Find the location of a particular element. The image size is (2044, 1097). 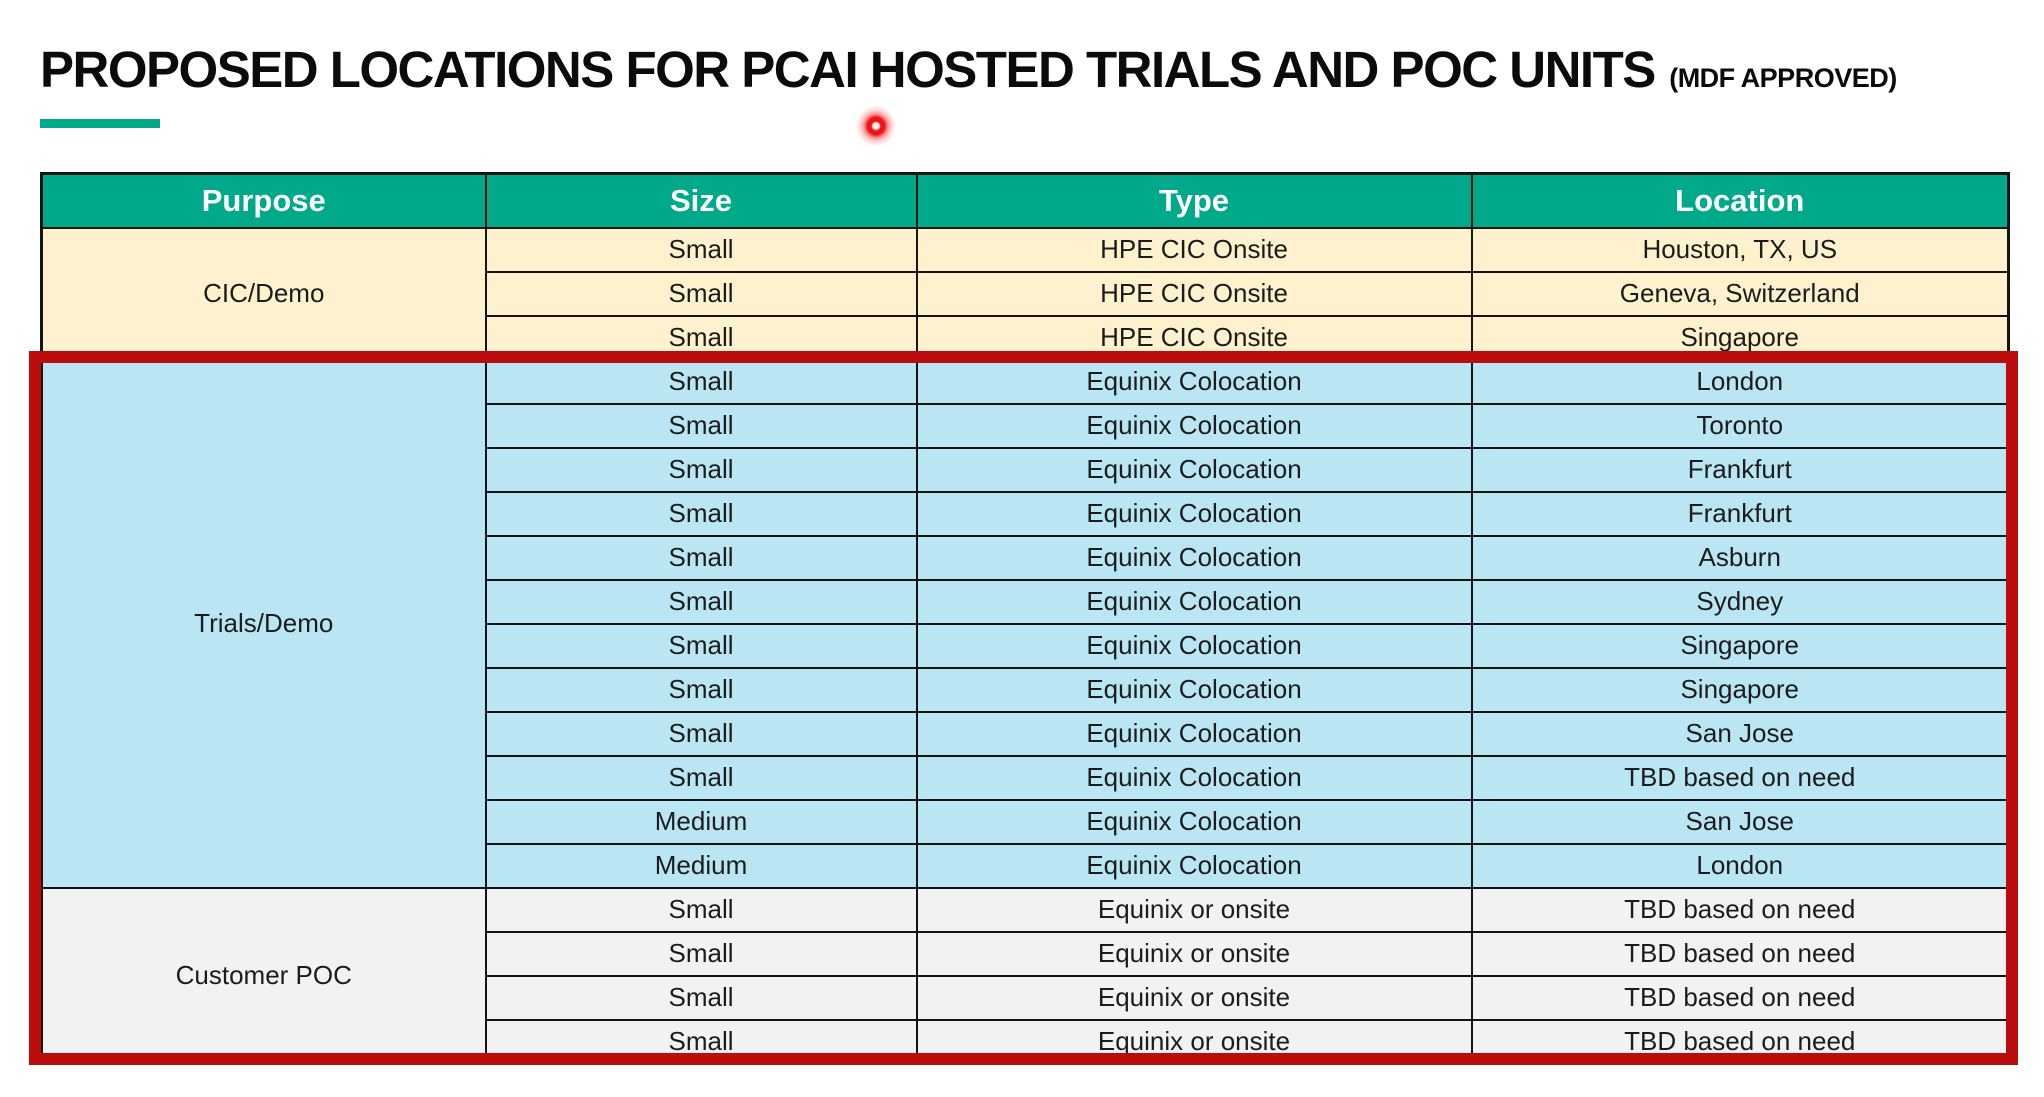

table-header: Purpose Size Type Location is located at coordinates (1025, 200).